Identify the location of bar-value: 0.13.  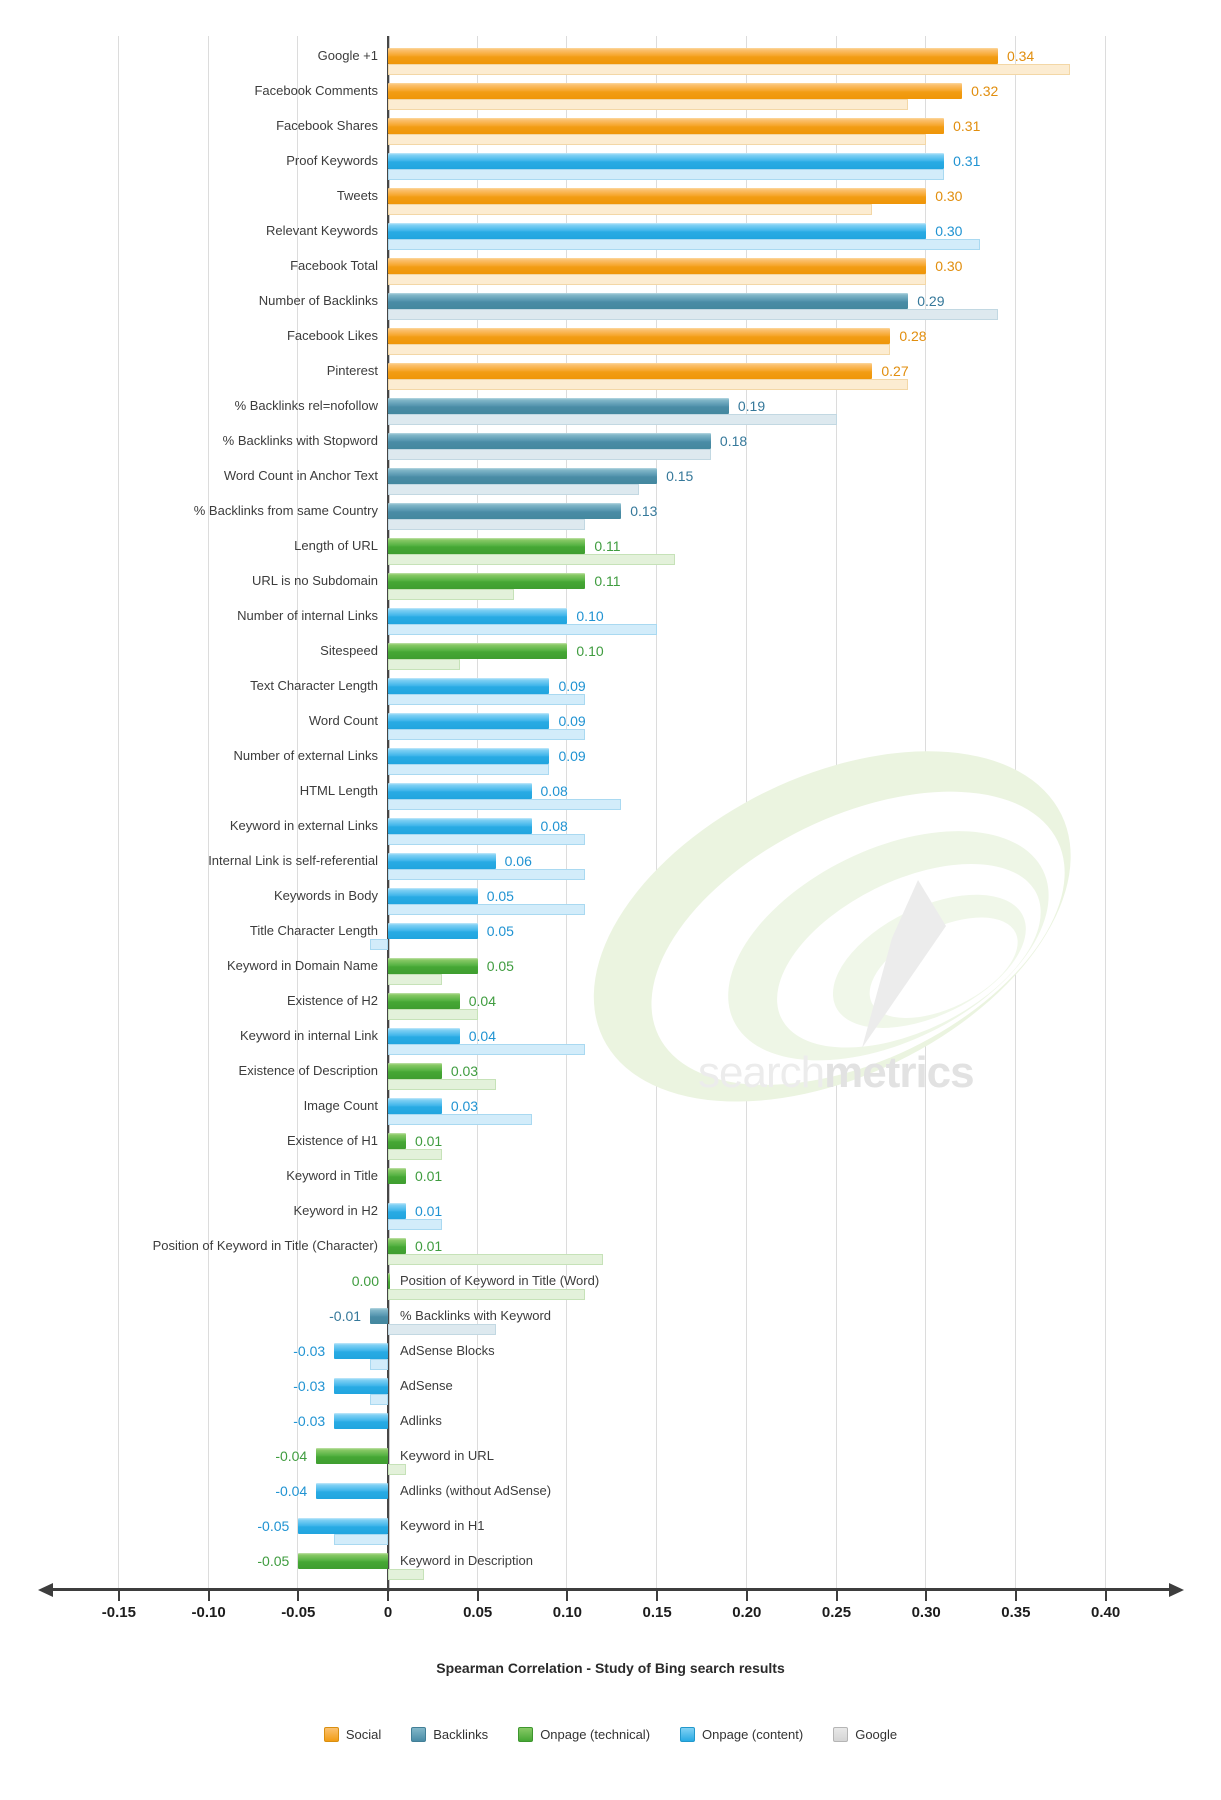
(644, 511).